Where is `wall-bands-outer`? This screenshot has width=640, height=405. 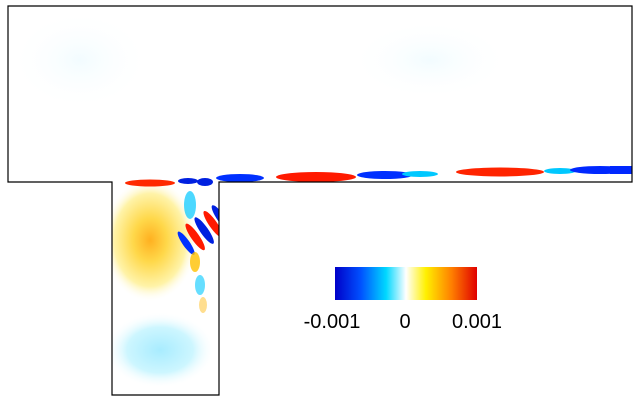 wall-bands-outer is located at coordinates (195, 252).